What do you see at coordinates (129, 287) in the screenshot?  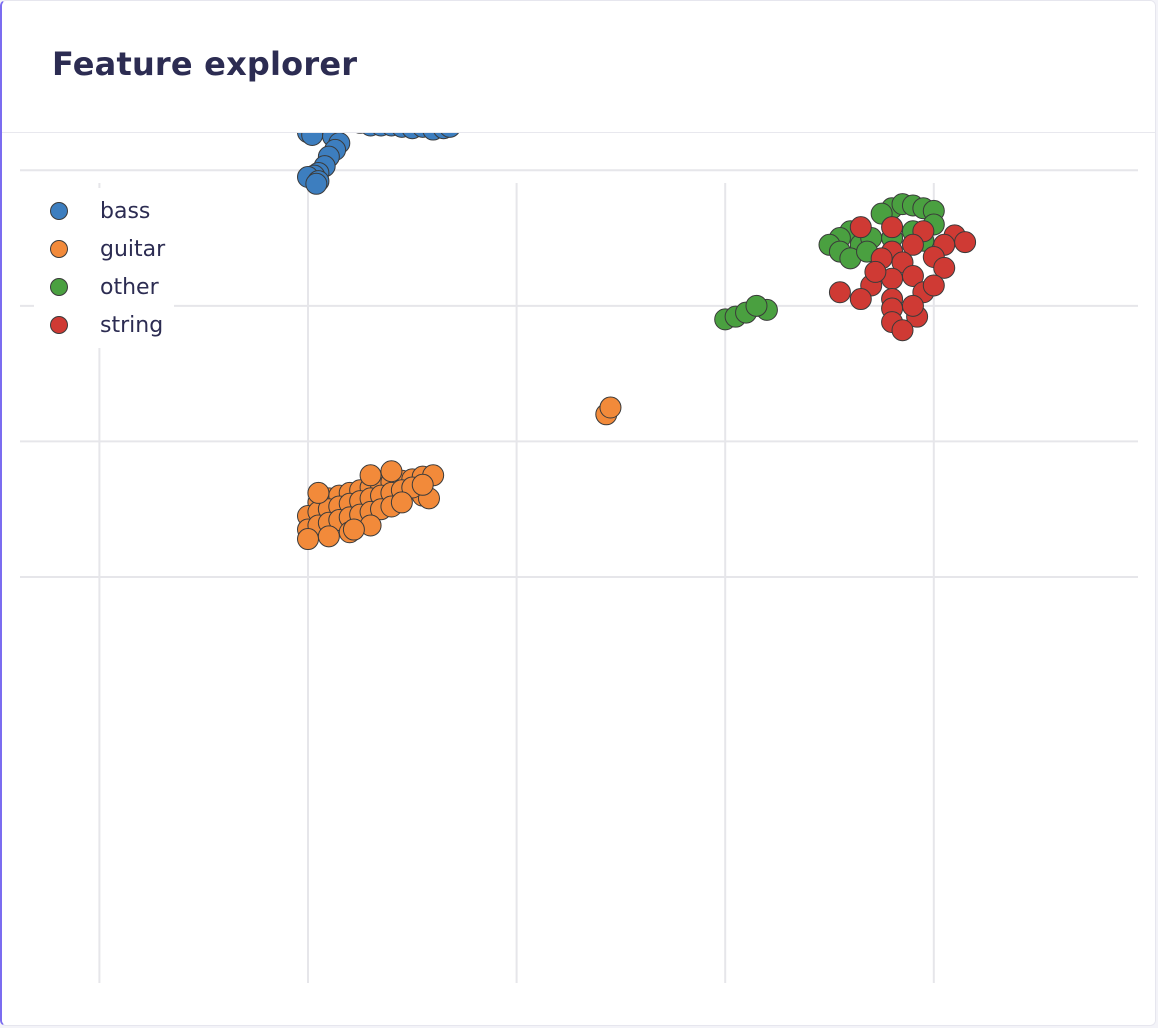 I see `legend-label: other` at bounding box center [129, 287].